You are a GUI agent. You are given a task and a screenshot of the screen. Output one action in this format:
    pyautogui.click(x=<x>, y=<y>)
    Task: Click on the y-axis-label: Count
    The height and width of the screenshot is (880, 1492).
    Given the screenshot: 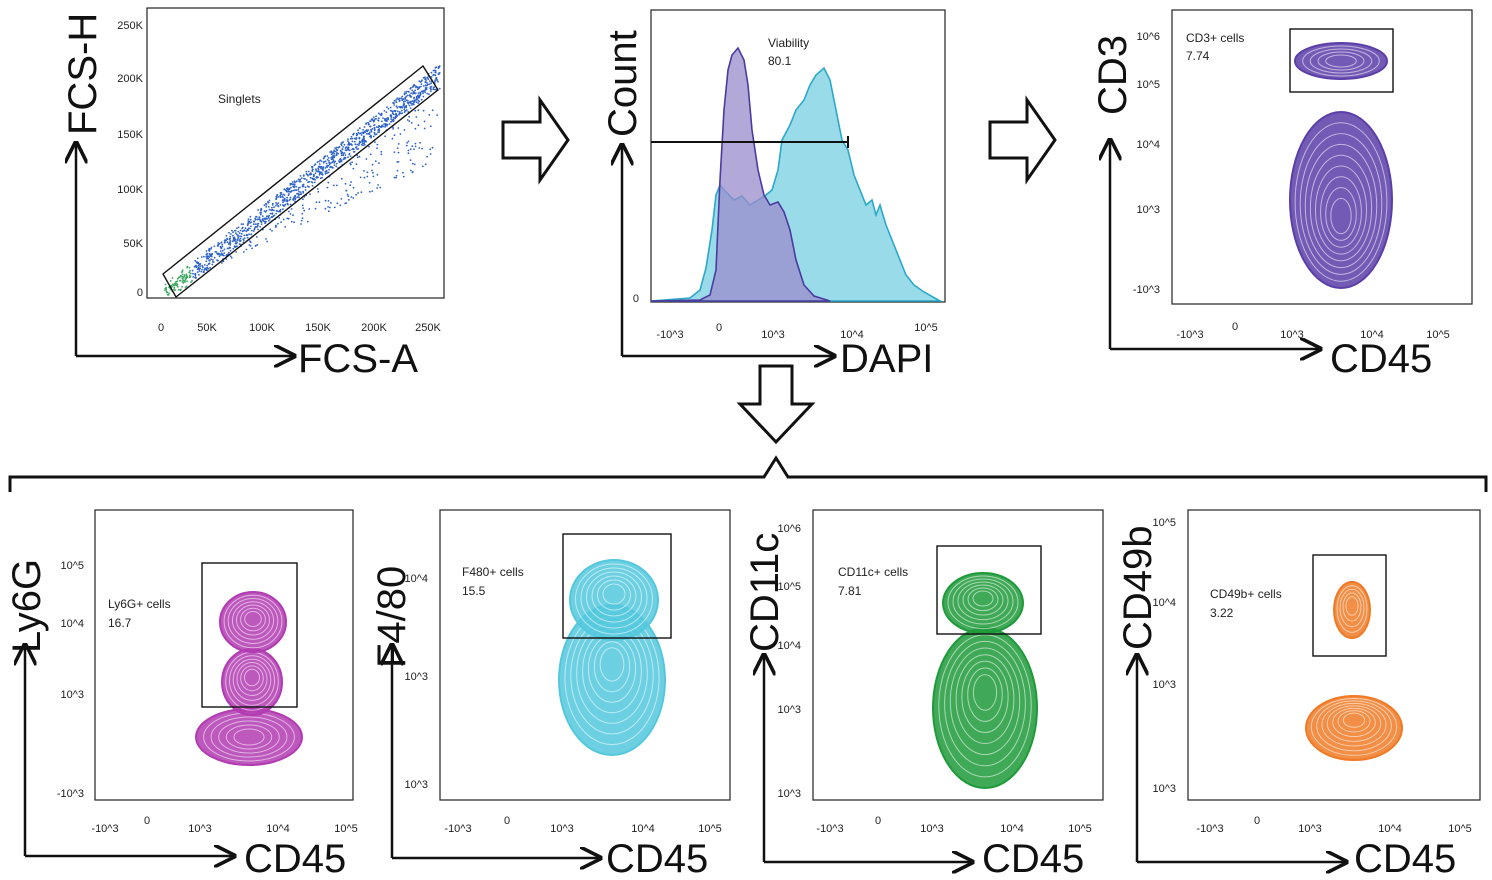 What is the action you would take?
    pyautogui.click(x=623, y=83)
    